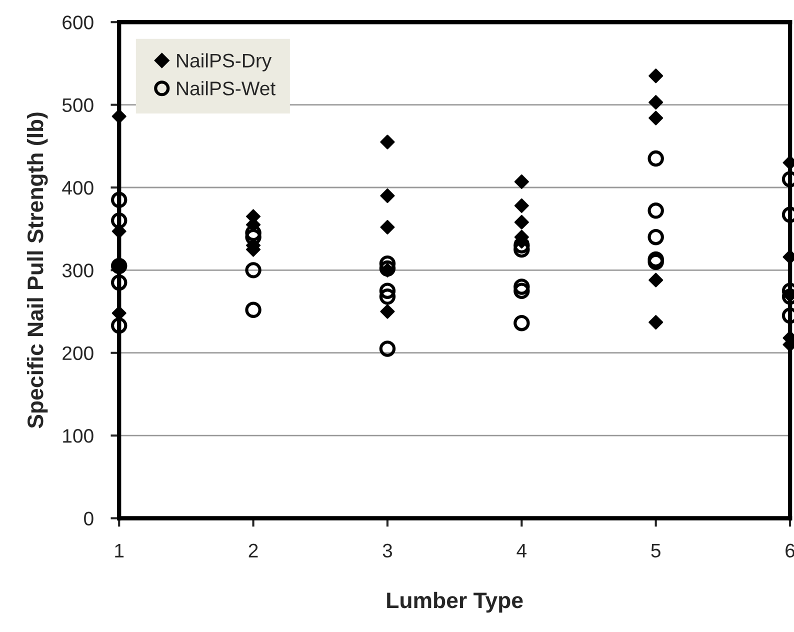 This screenshot has height=632, width=794. Describe the element at coordinates (521, 551) in the screenshot. I see `x-tick-label: 4` at that location.